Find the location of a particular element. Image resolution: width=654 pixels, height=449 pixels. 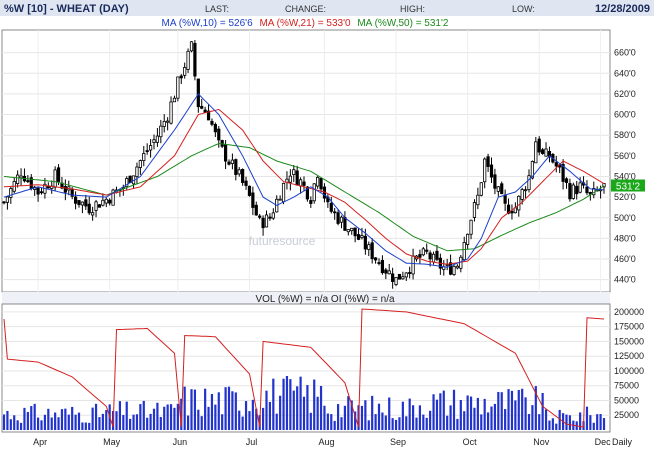

price-tick-label: 440'0 is located at coordinates (625, 280).